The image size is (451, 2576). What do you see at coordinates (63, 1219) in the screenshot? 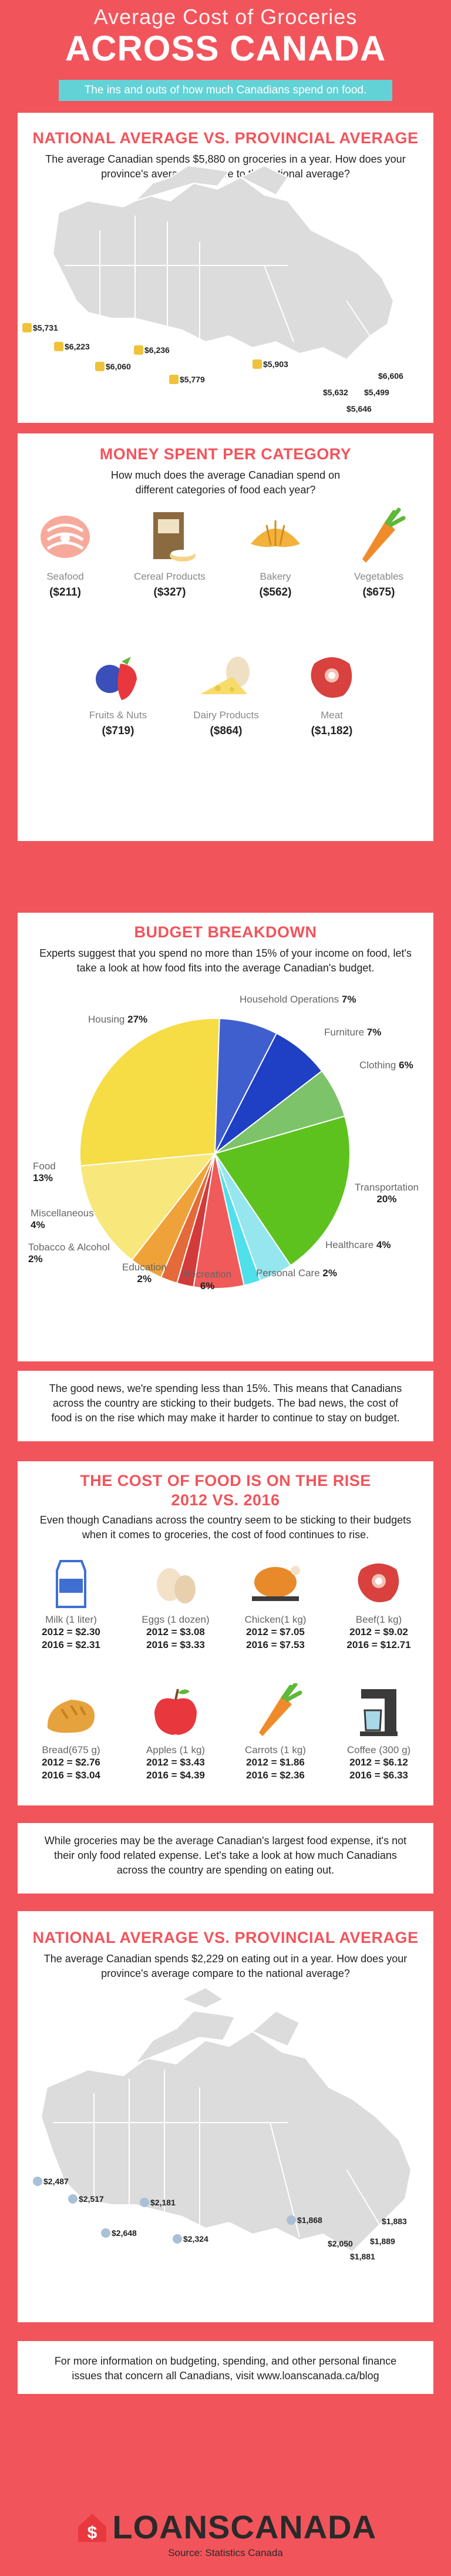
I see `pie-label-misc: Miscellaneous 4%` at bounding box center [63, 1219].